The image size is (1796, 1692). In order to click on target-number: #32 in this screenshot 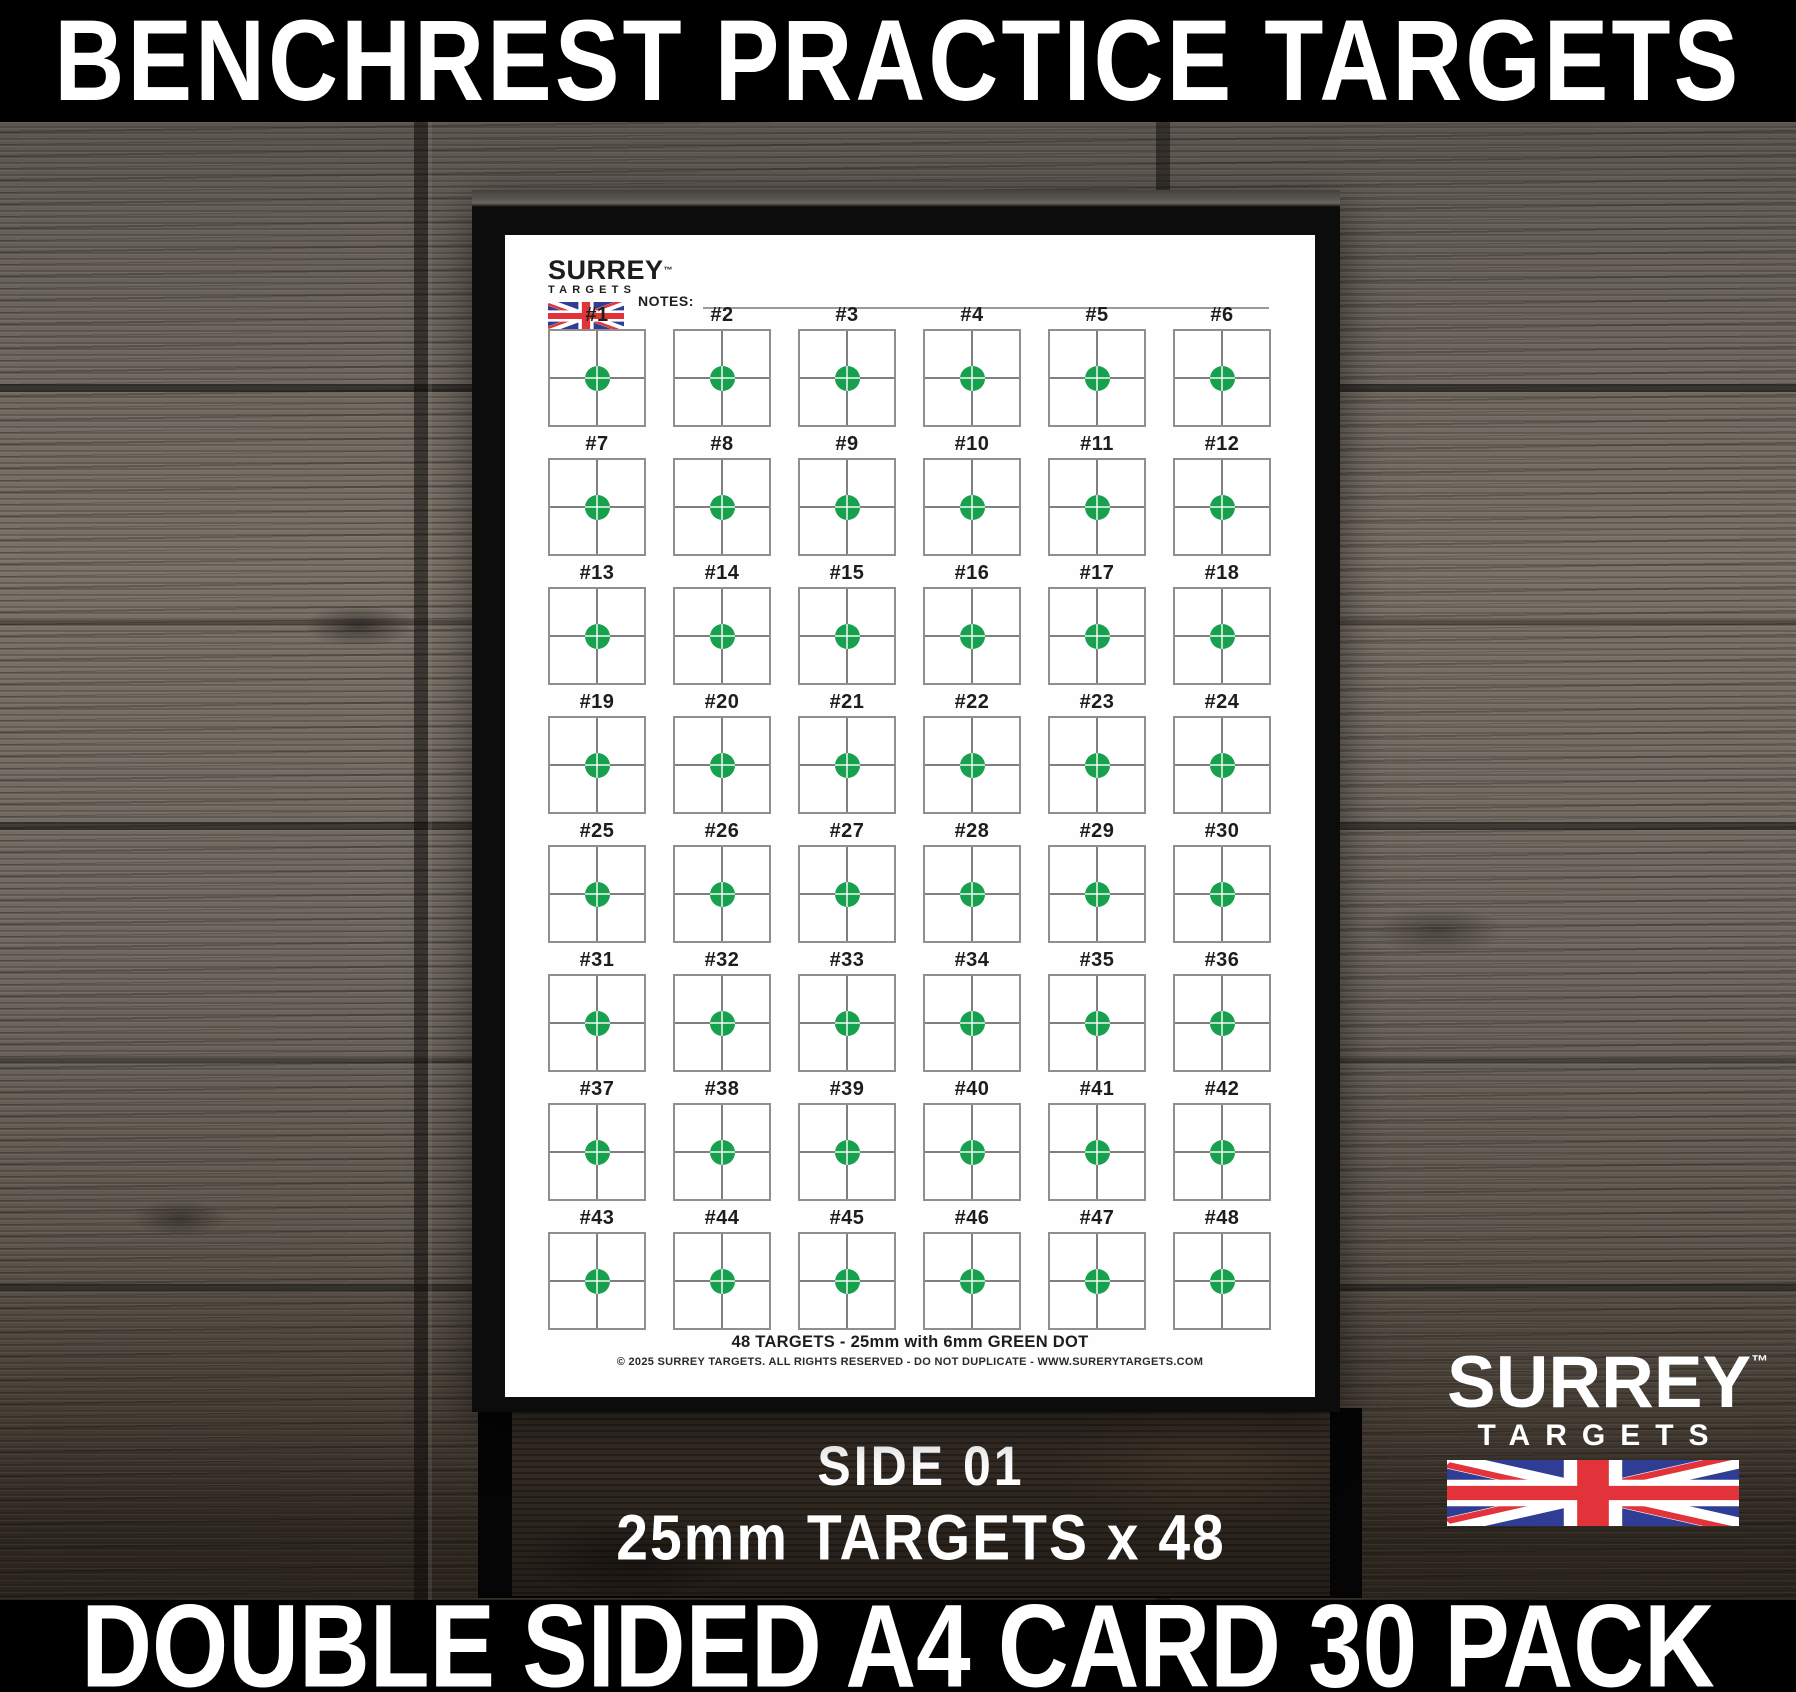, I will do `click(722, 960)`.